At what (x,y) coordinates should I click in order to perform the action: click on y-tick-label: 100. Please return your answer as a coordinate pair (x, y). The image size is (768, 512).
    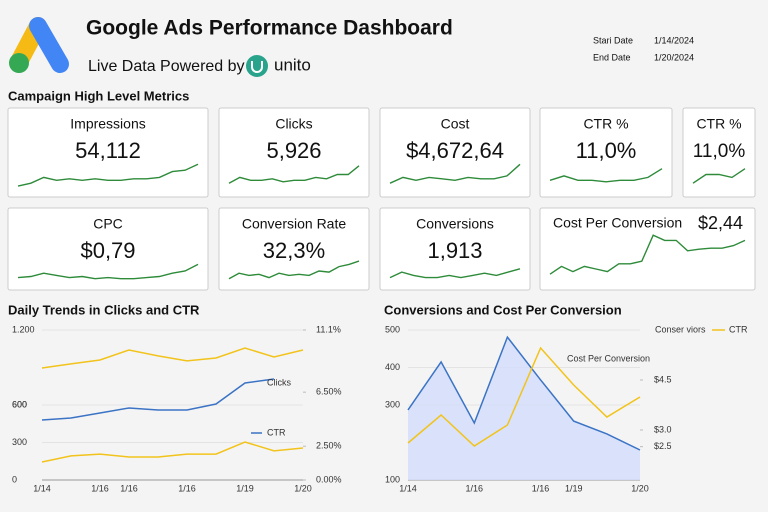
    Looking at the image, I should click on (392, 479).